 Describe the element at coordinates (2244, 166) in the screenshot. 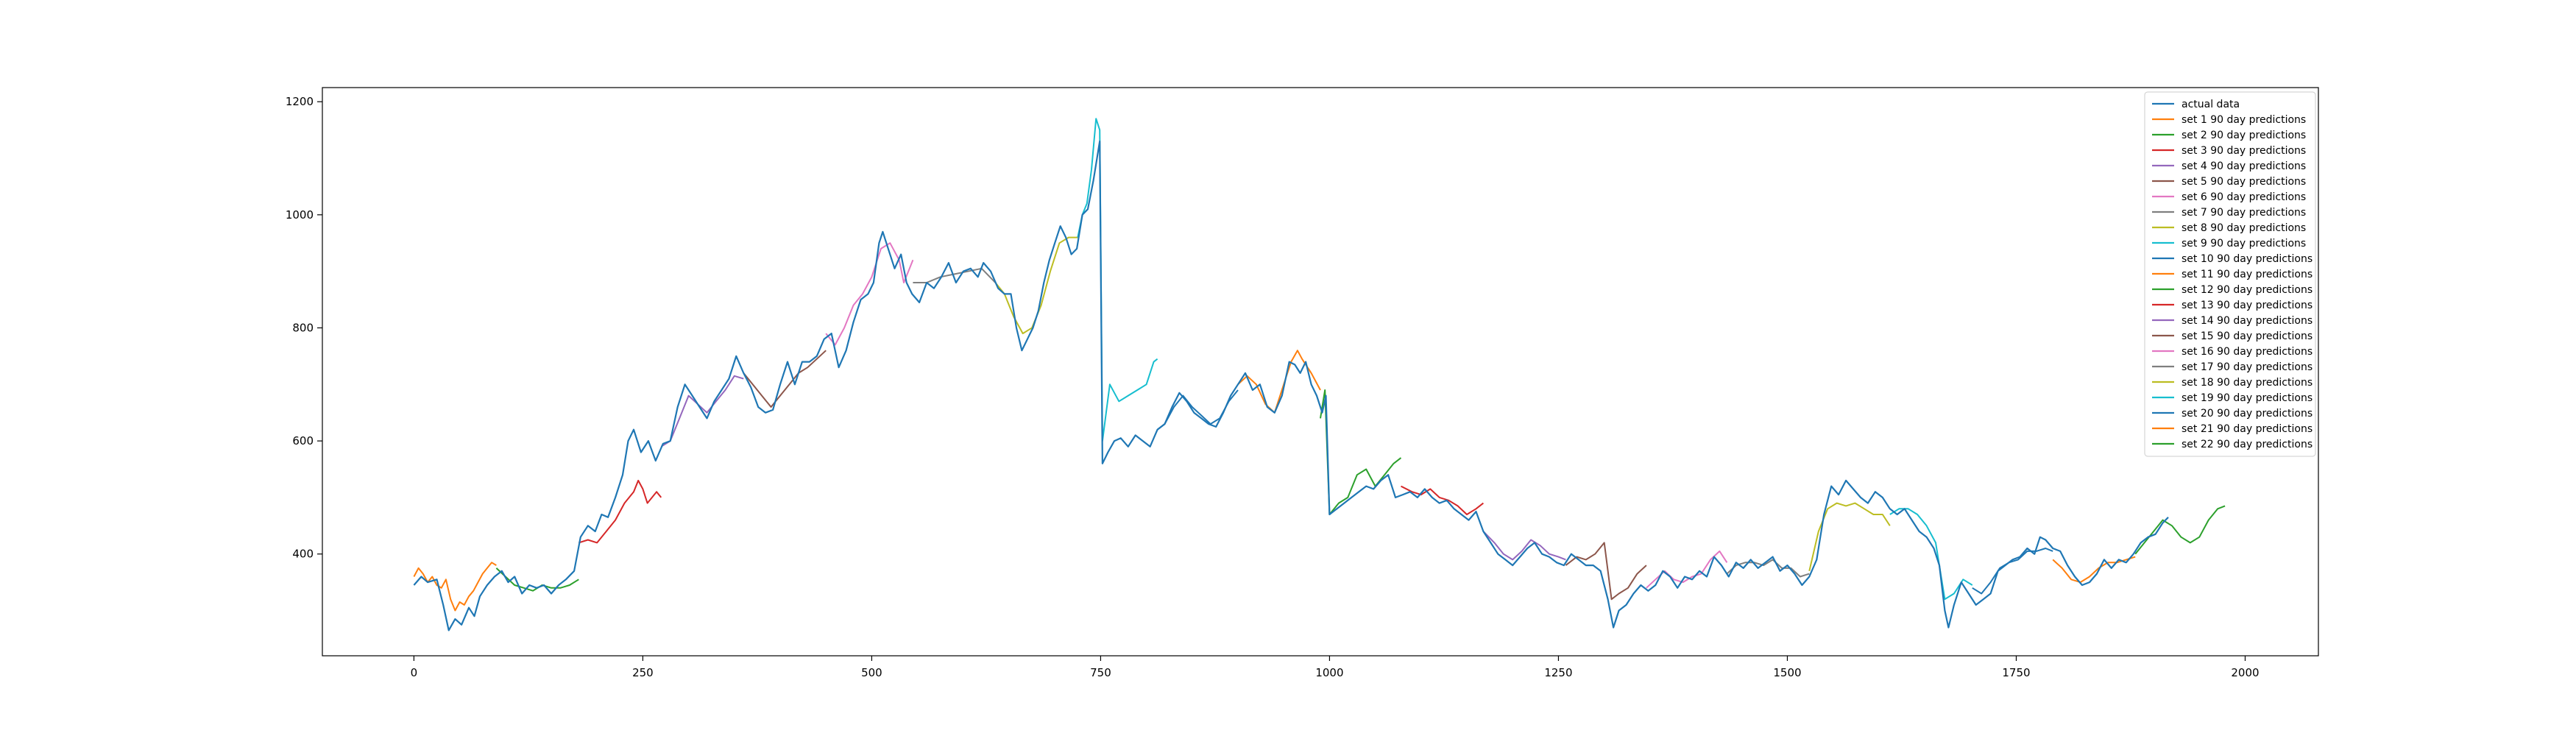

I see `legend-label: set 4 90 day predictions` at that location.